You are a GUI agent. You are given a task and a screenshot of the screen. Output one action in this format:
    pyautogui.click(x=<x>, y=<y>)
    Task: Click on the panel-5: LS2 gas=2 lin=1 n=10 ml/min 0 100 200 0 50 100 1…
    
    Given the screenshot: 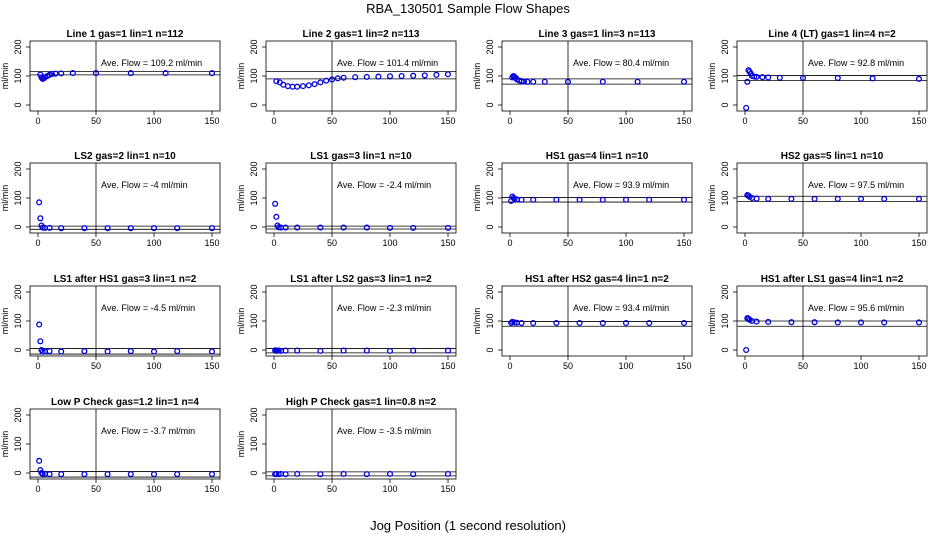 What is the action you would take?
    pyautogui.click(x=110, y=199)
    